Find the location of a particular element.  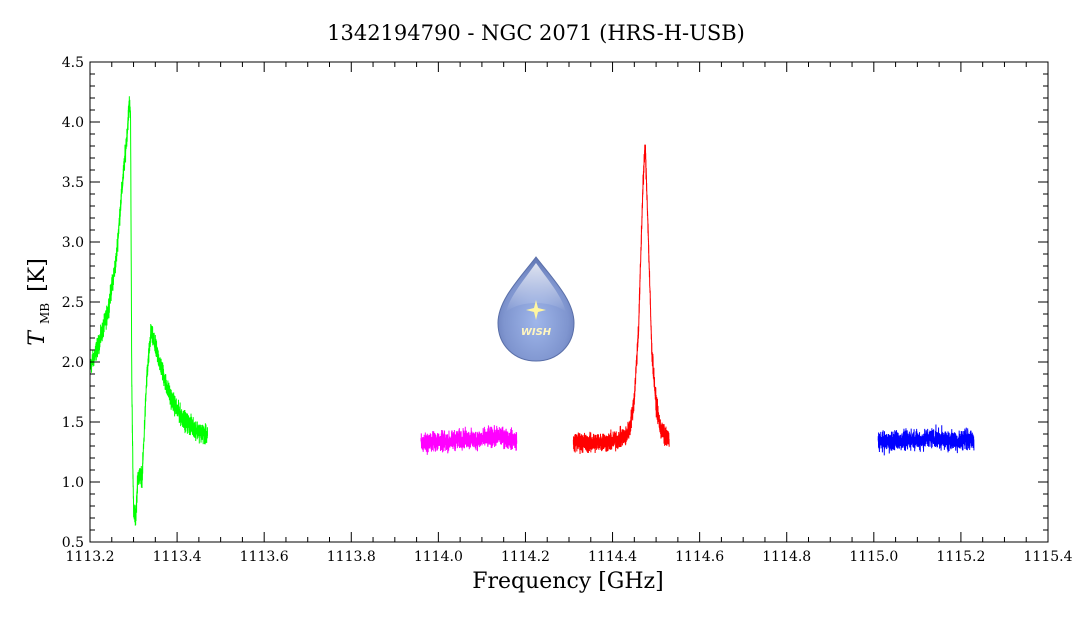

x-tick-label: 1113.4 is located at coordinates (177, 557).